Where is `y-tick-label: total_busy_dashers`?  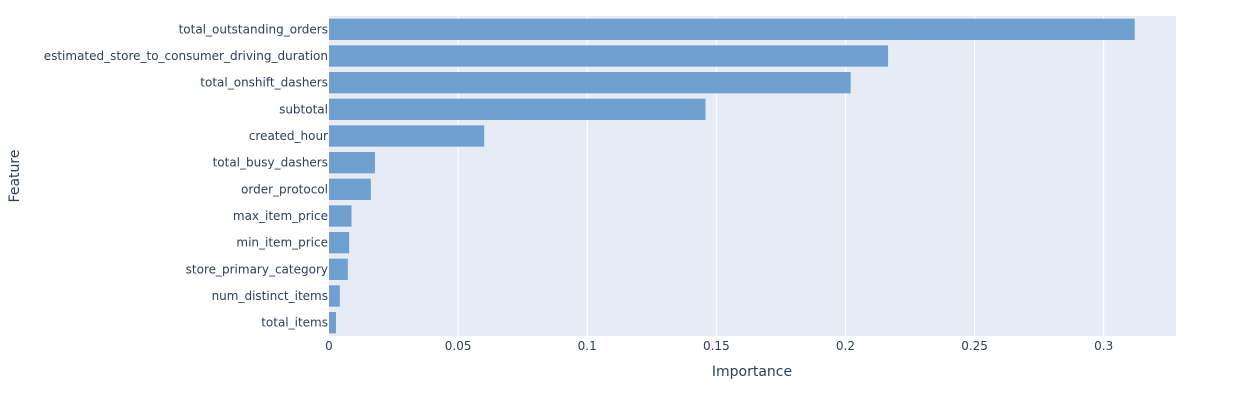
y-tick-label: total_busy_dashers is located at coordinates (270, 163).